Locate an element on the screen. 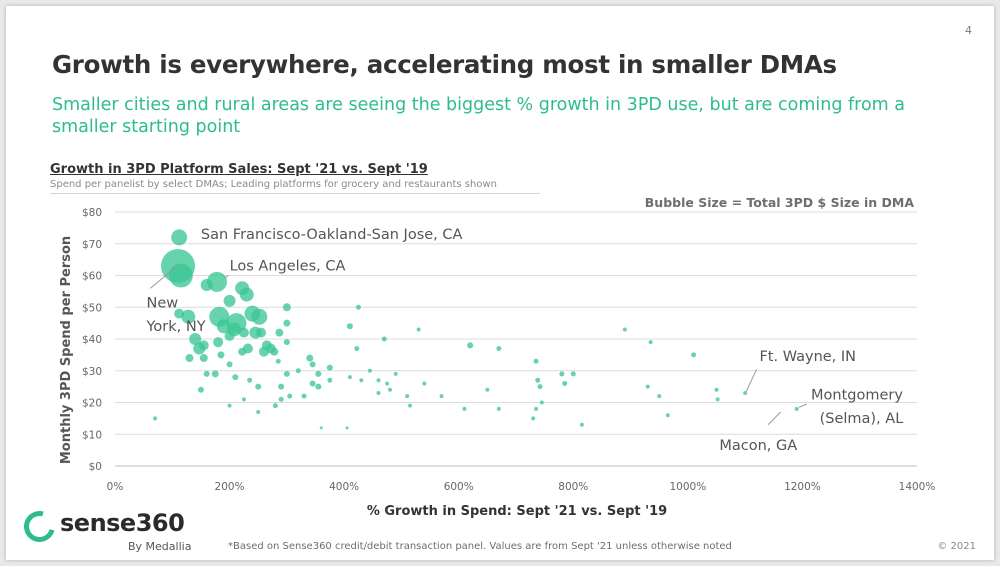  y-tick-label: $0 is located at coordinates (95, 467).